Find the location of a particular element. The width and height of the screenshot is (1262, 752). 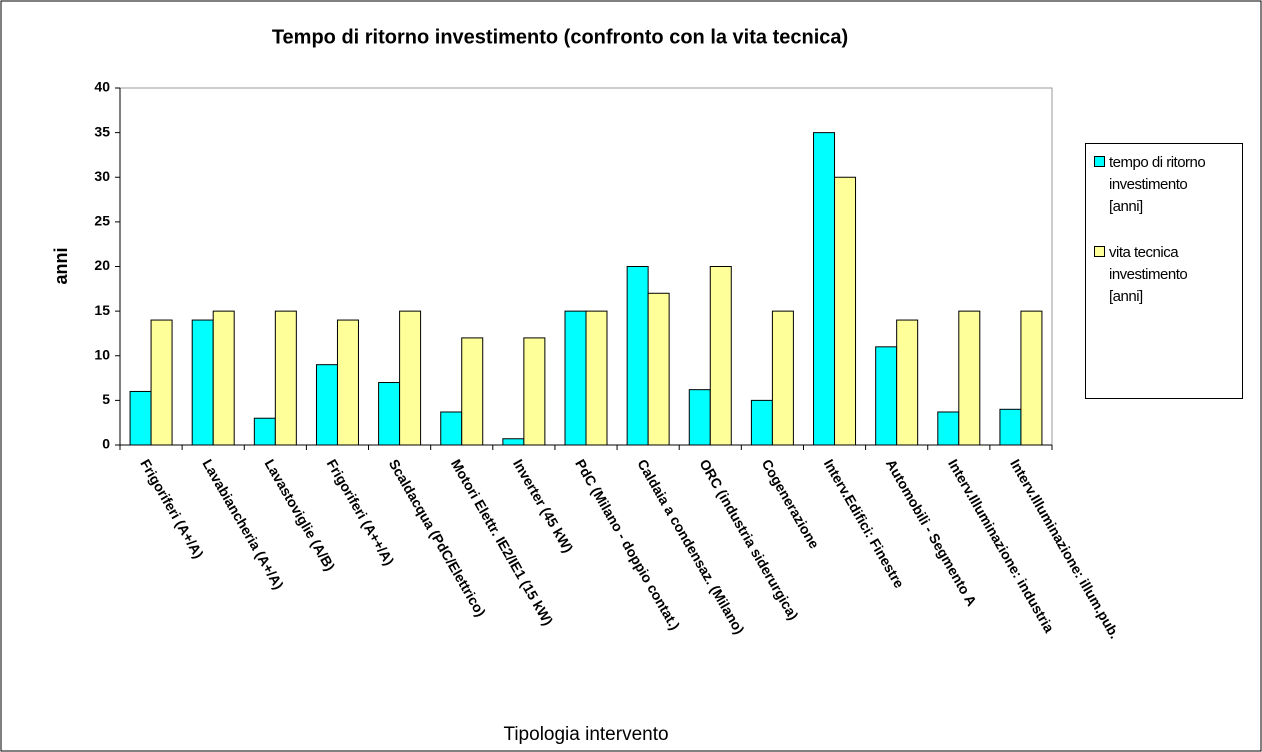

y-tick-label: 10 is located at coordinates (102, 354).